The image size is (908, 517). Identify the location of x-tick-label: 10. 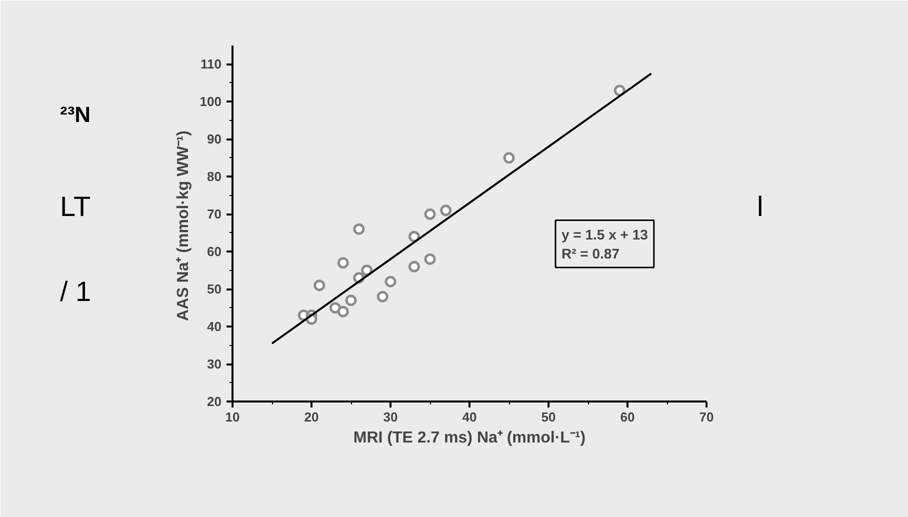
(232, 417).